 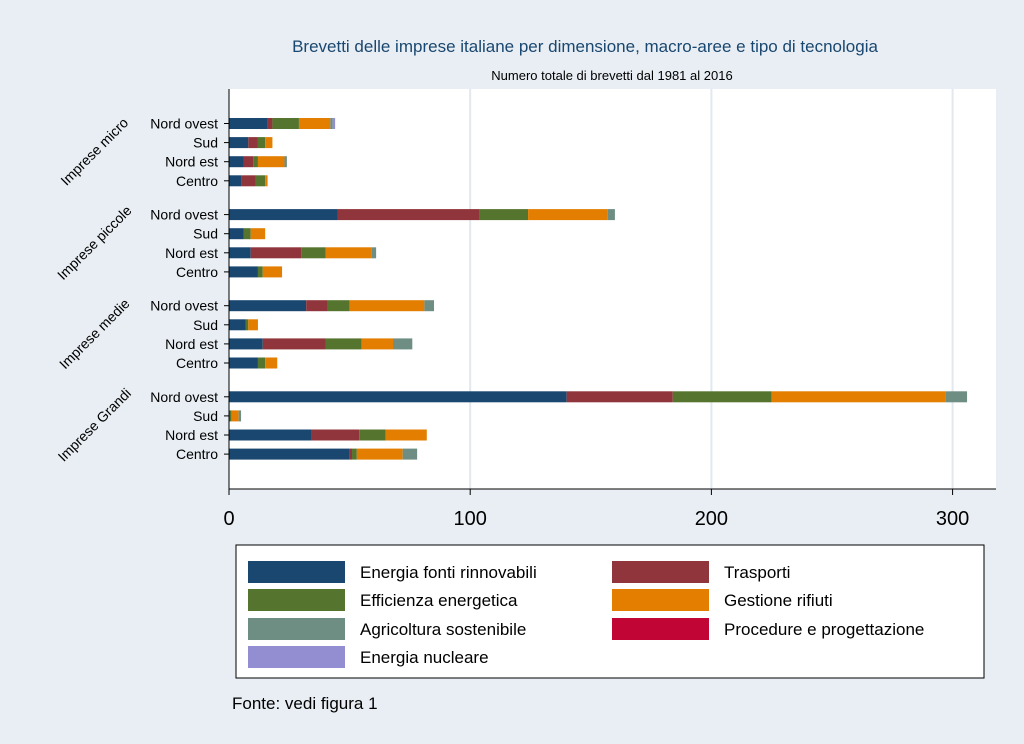 I want to click on legend-label: Agricoltura sostenibile, so click(x=443, y=629).